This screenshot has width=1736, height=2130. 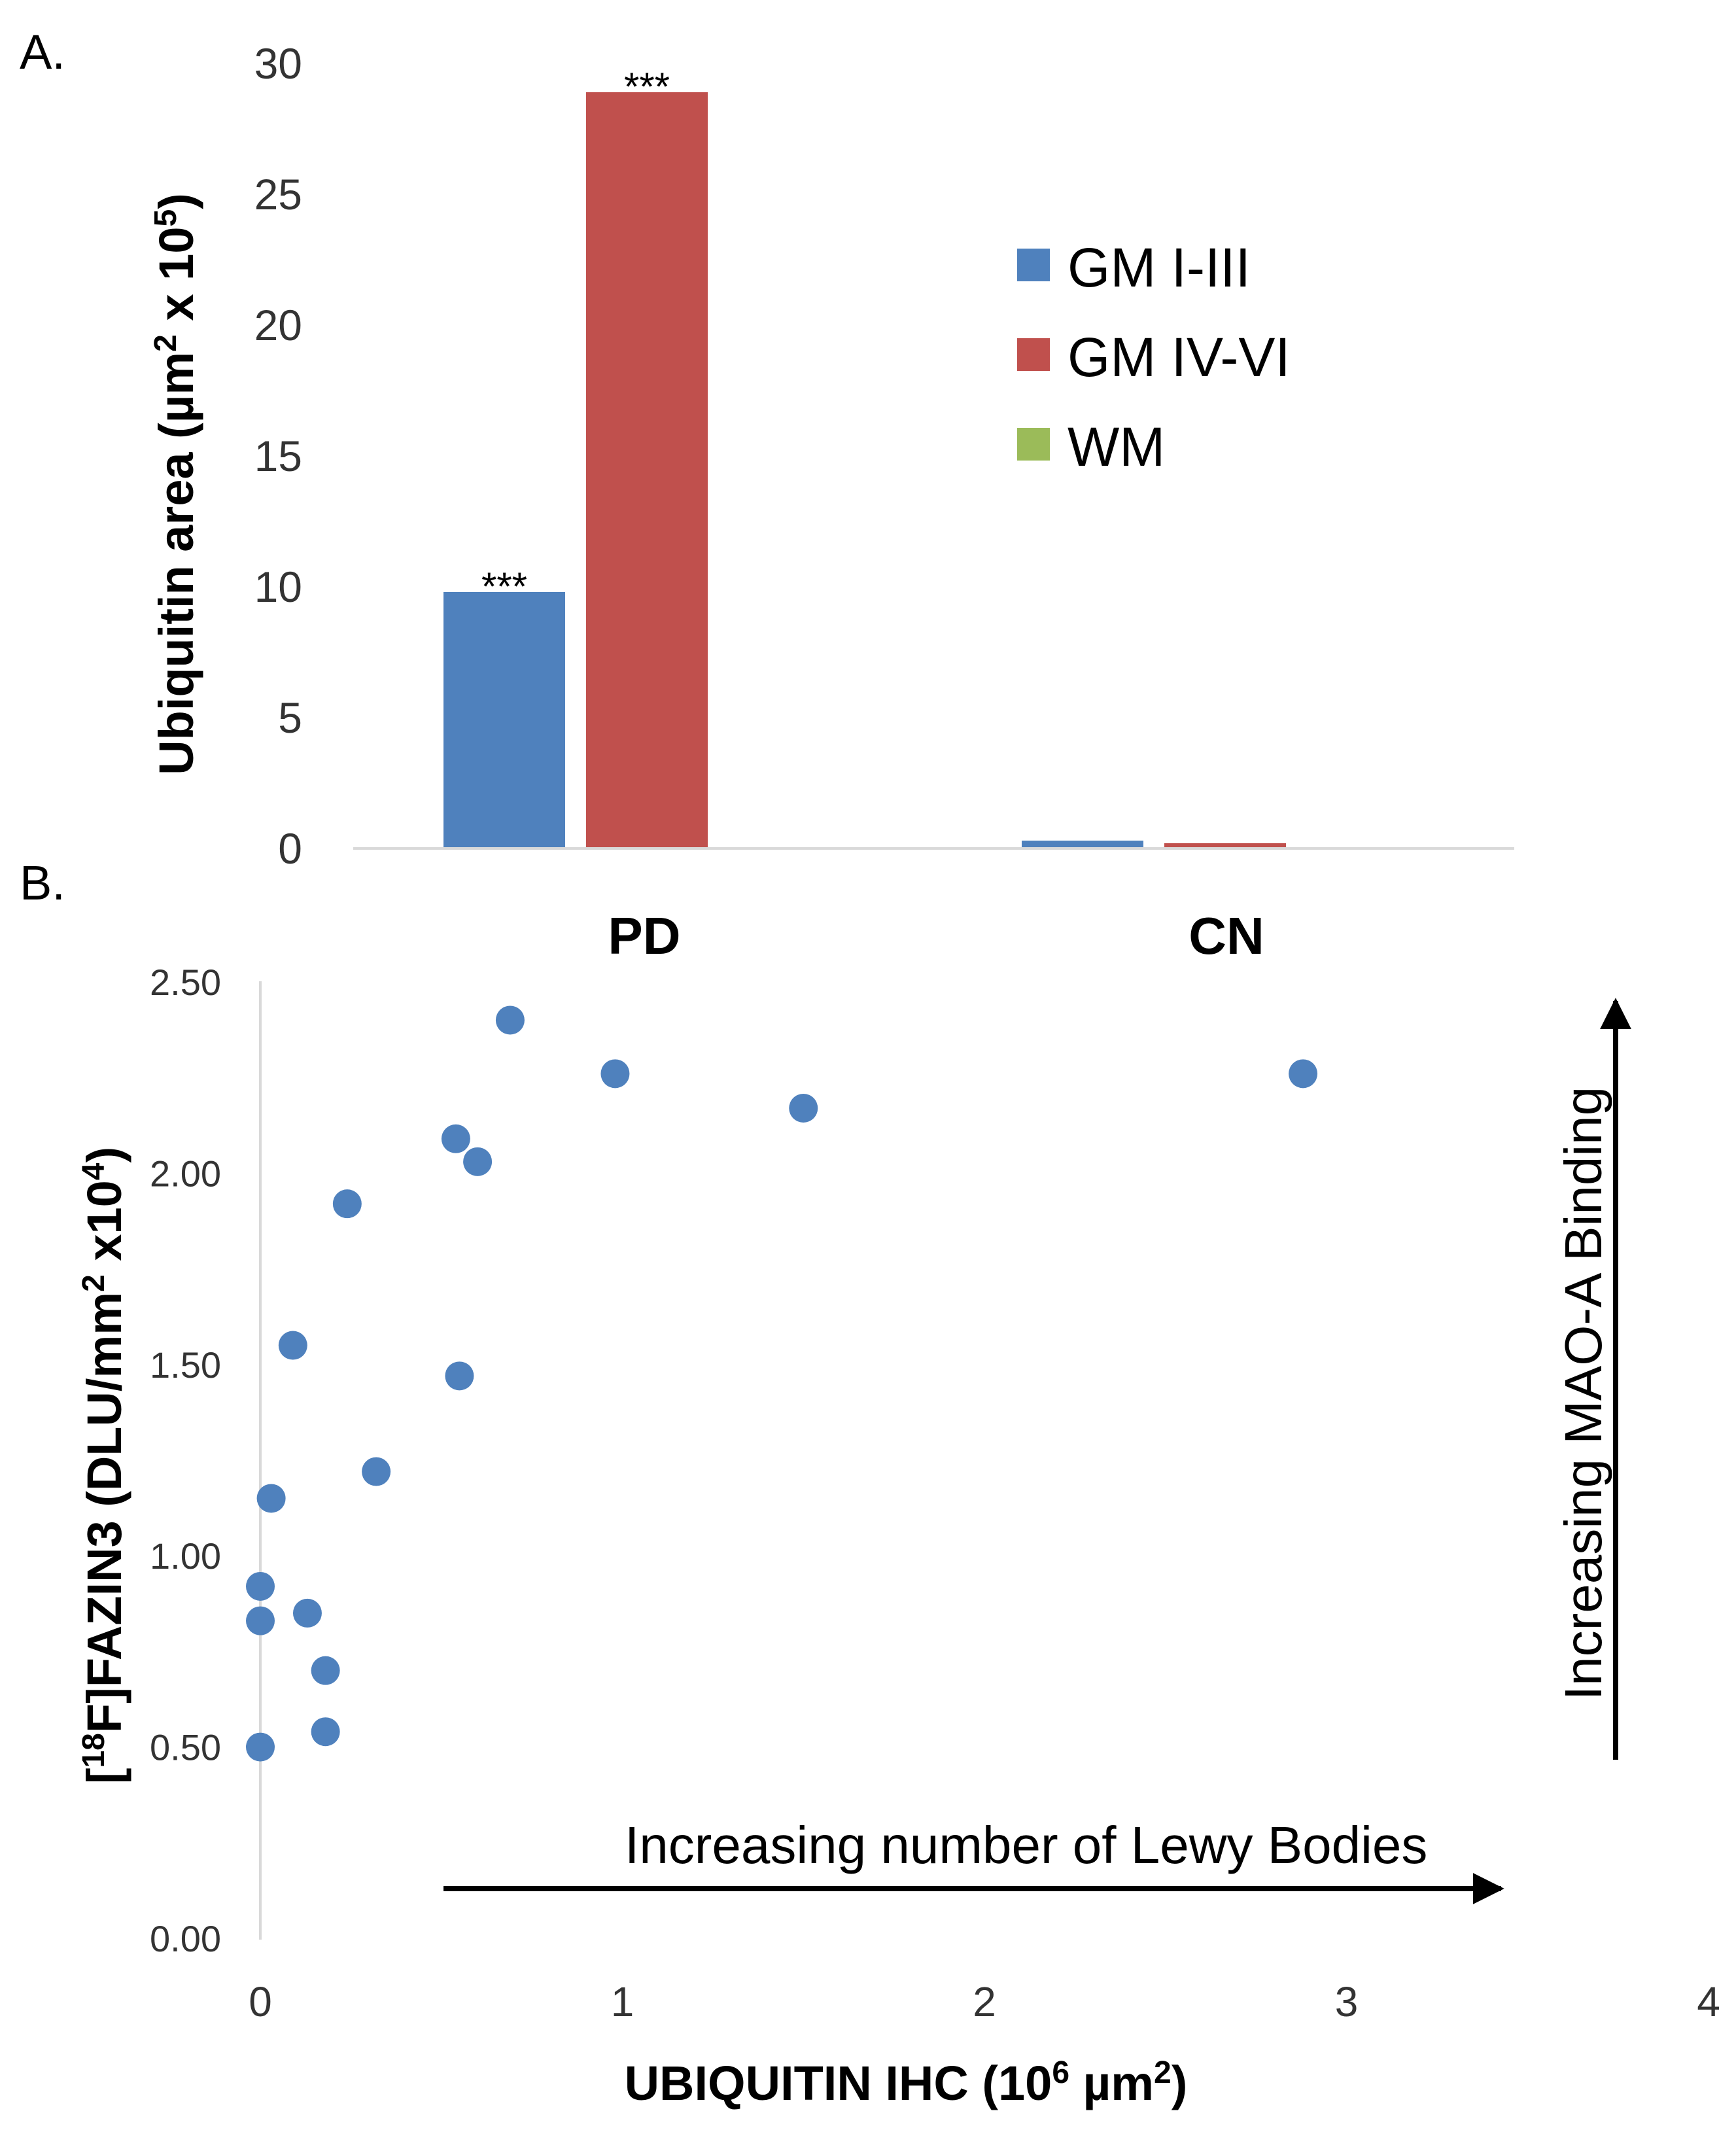 I want to click on bar-gm-iv-vi-pd, so click(x=647, y=470).